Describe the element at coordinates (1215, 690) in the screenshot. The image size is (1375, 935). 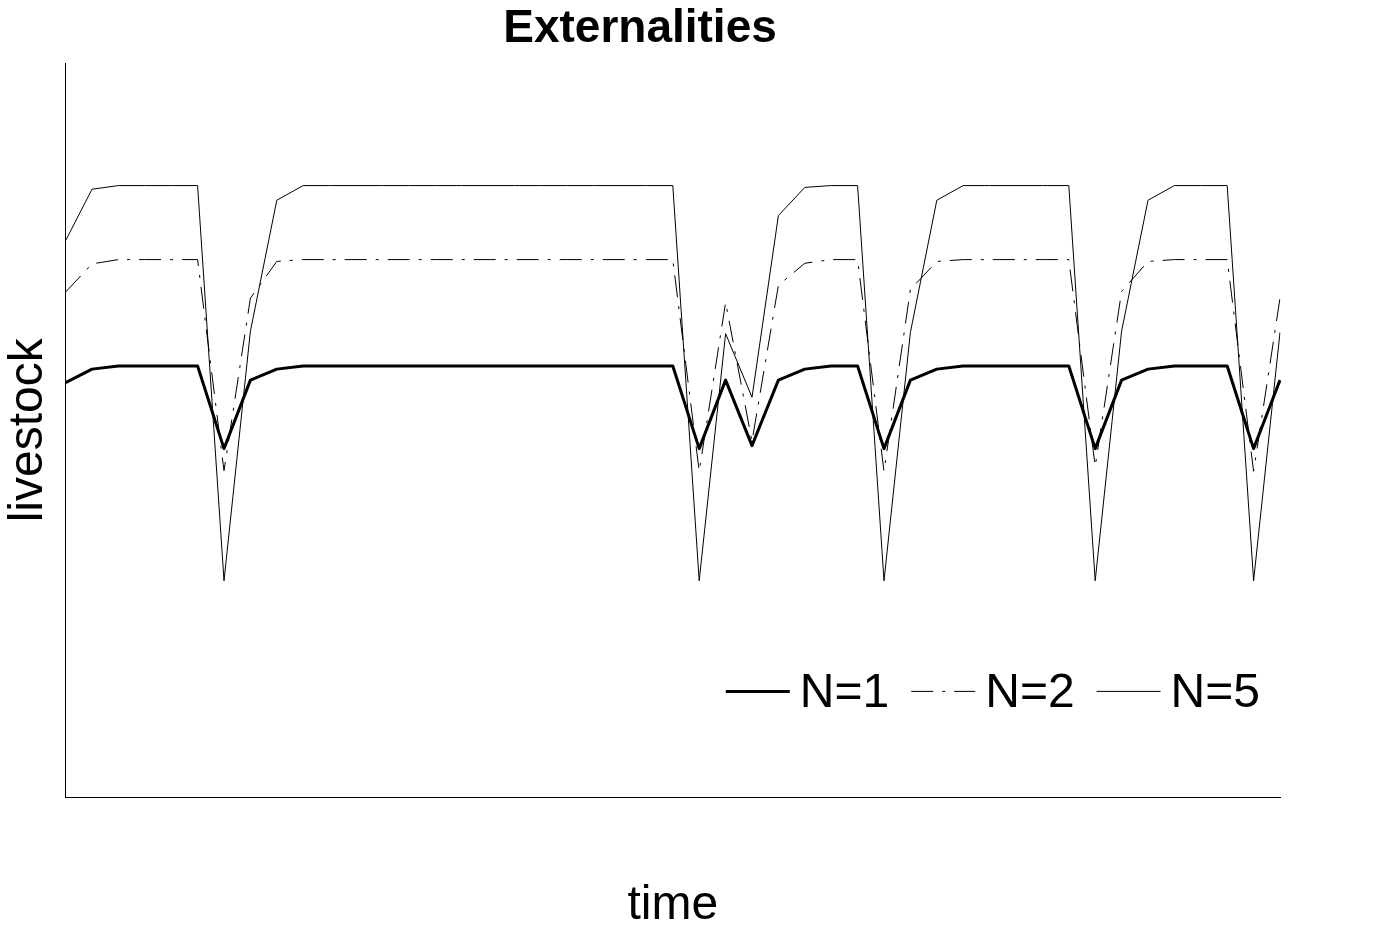
I see `legend-label: N=5` at that location.